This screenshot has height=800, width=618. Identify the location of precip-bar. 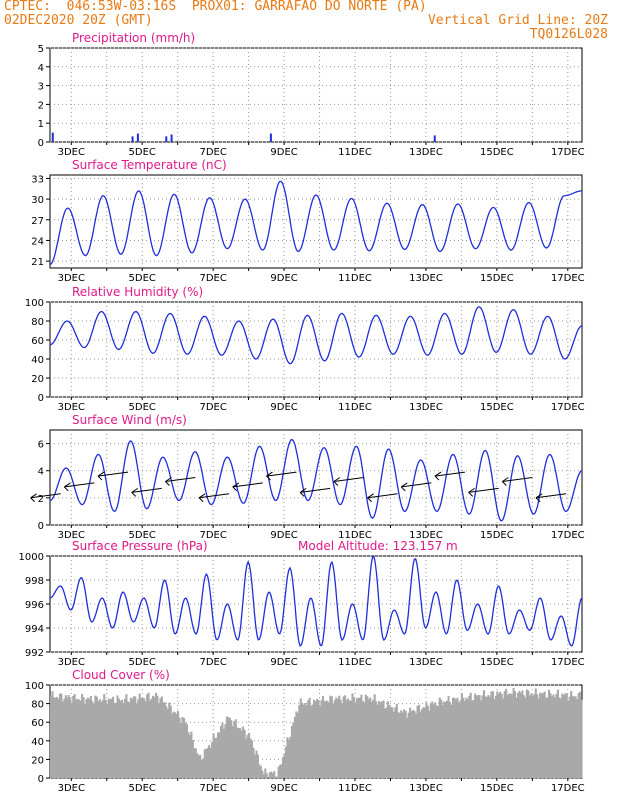
(52, 137).